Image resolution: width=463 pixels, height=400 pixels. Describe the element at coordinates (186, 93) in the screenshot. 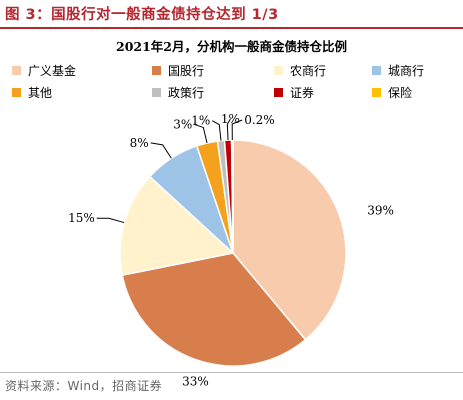

I see `legend-label: 政策行` at that location.